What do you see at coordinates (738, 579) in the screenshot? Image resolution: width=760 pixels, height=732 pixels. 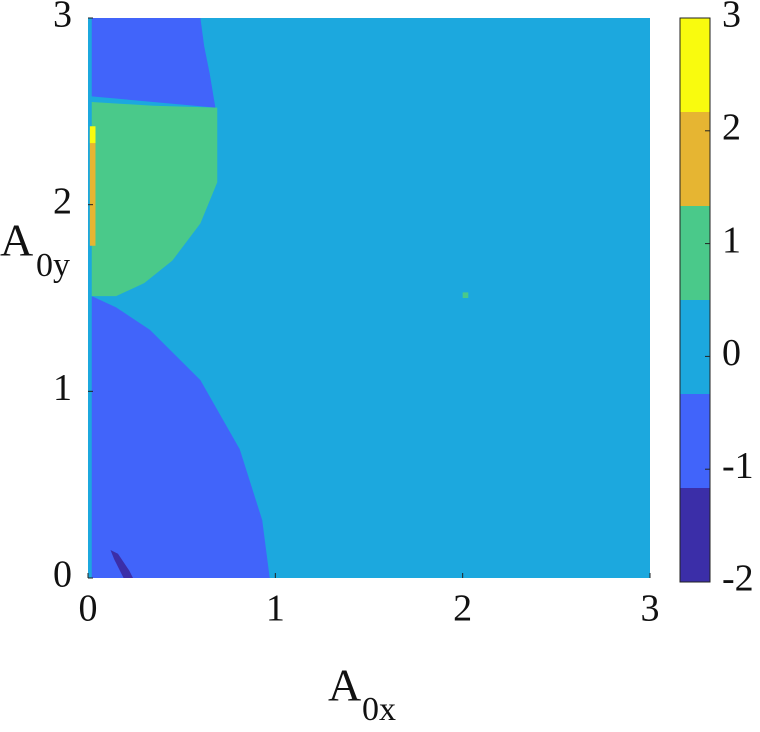 I see `colorbar-tick-label: -2` at bounding box center [738, 579].